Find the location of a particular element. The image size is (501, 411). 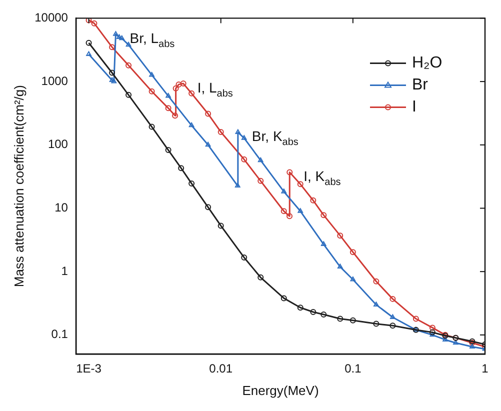

x-tick-label: 0.01 is located at coordinates (221, 369).